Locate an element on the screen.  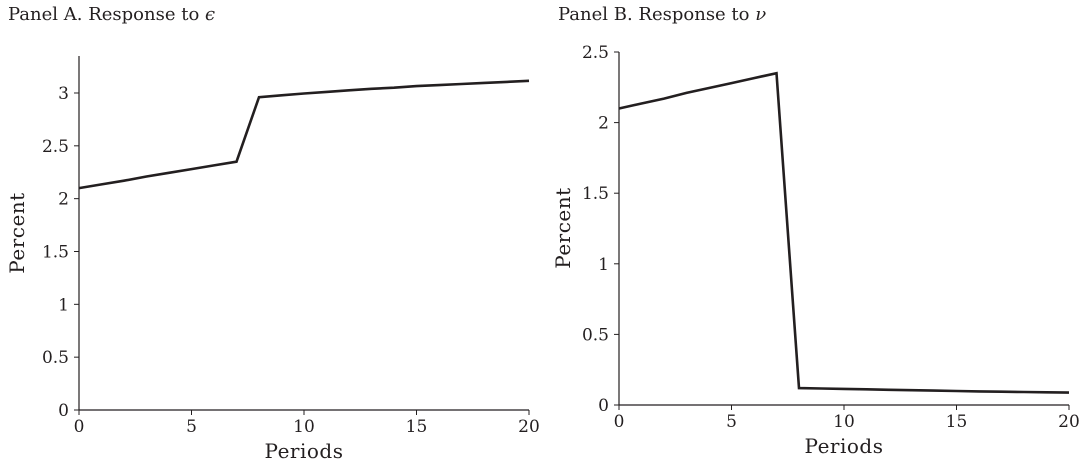
panel-b-x-tick-label: 15 is located at coordinates (957, 422).